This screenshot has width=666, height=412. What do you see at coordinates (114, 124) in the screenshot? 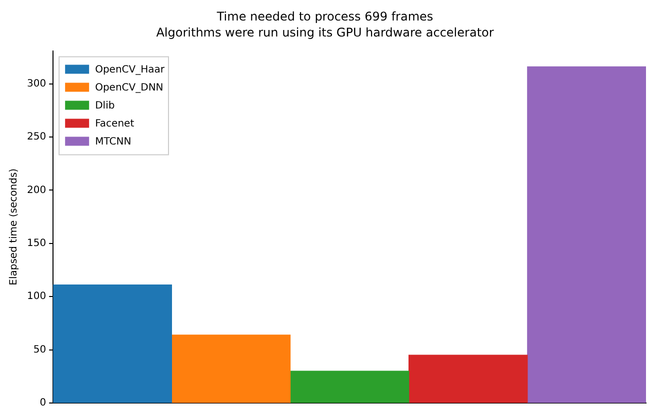
I see `legend-label: Facenet` at bounding box center [114, 124].